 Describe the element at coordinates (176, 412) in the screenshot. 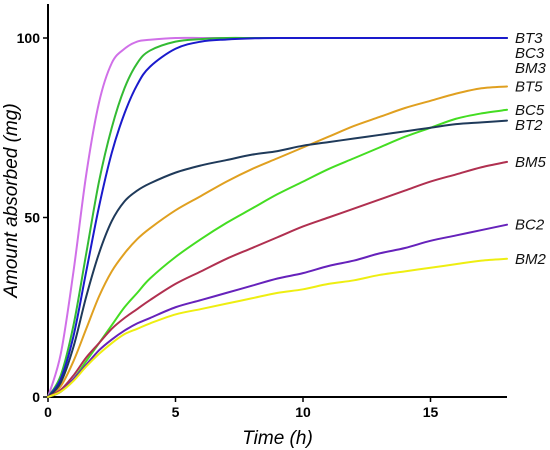

I see `x-tick-label: 5` at that location.